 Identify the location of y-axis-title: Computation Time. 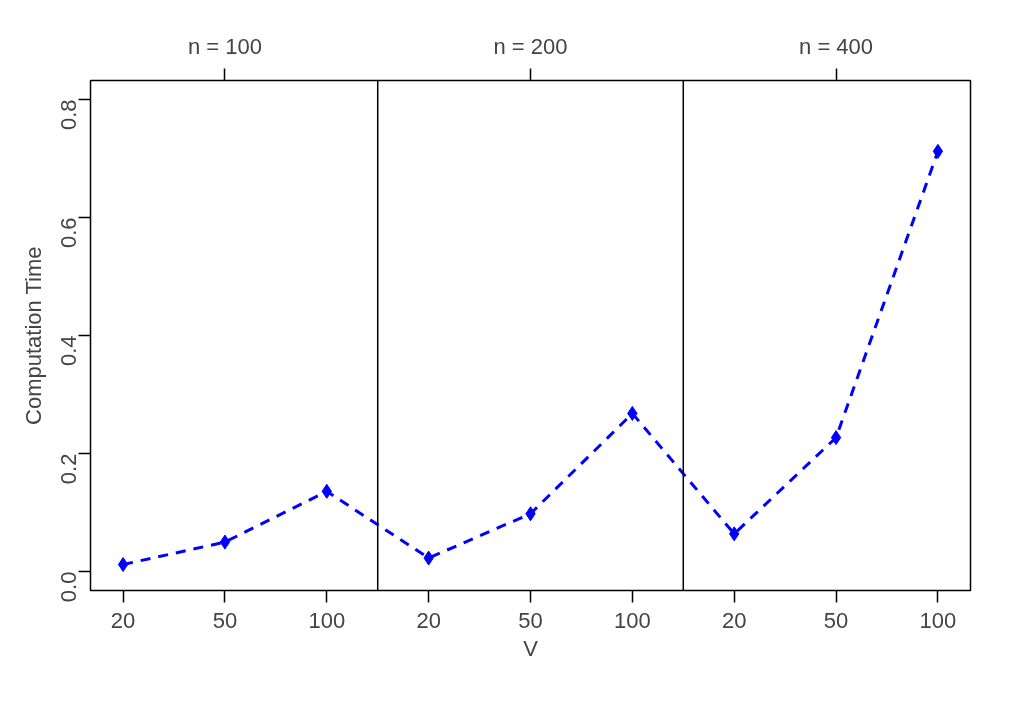
(33, 335).